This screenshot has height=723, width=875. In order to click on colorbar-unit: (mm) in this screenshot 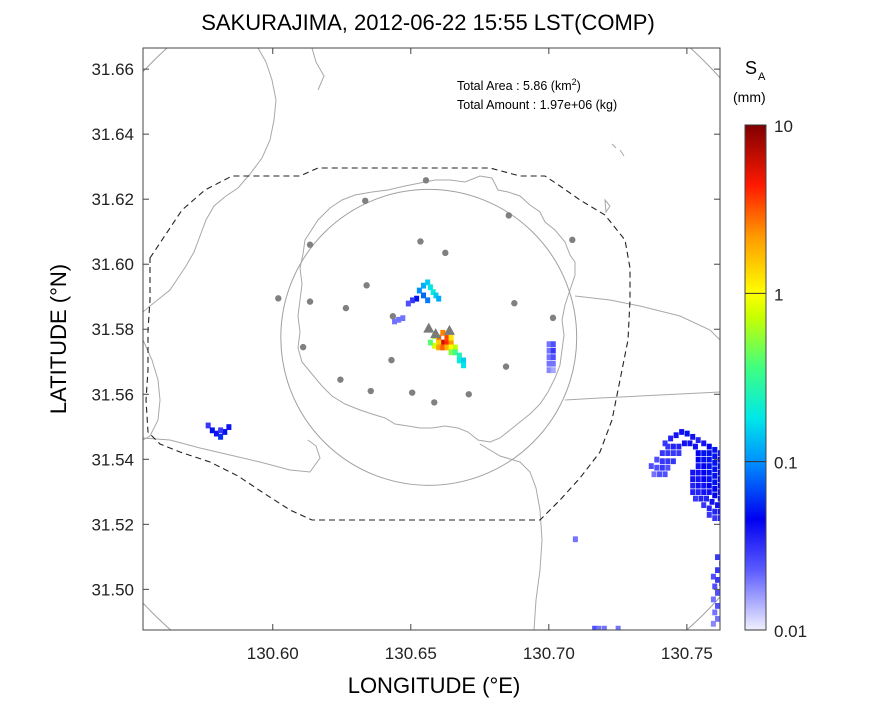, I will do `click(749, 97)`.